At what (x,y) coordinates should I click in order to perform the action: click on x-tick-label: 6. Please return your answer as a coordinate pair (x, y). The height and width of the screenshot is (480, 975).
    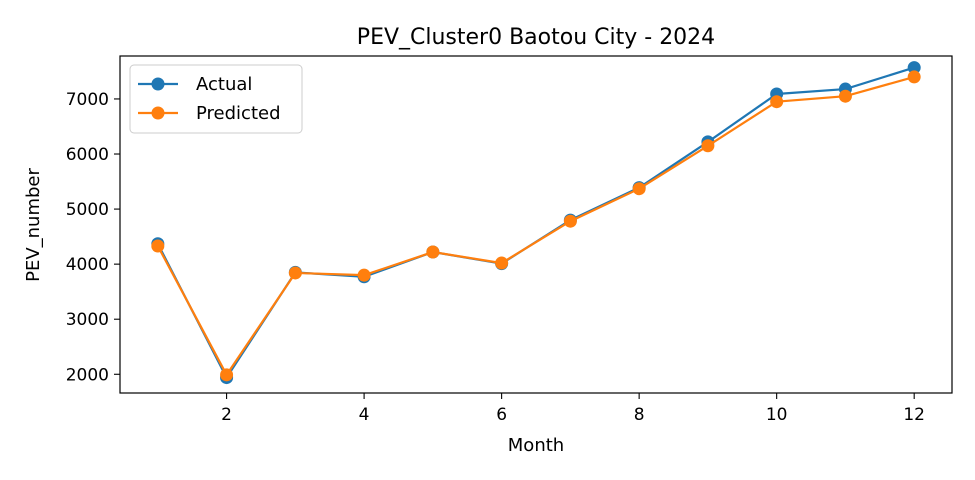
    Looking at the image, I should click on (501, 415).